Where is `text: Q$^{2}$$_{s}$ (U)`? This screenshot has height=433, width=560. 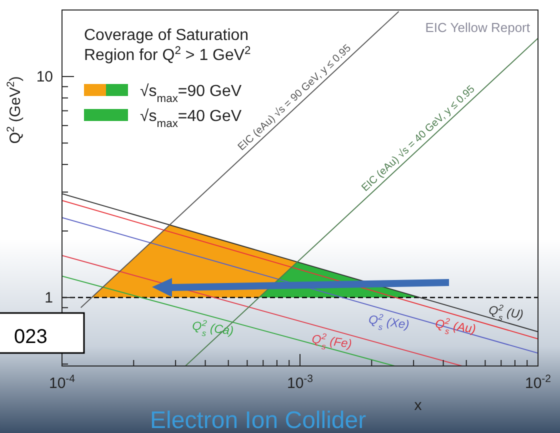 text: Q$^{2}$$_{s}$ (U) is located at coordinates (506, 312).